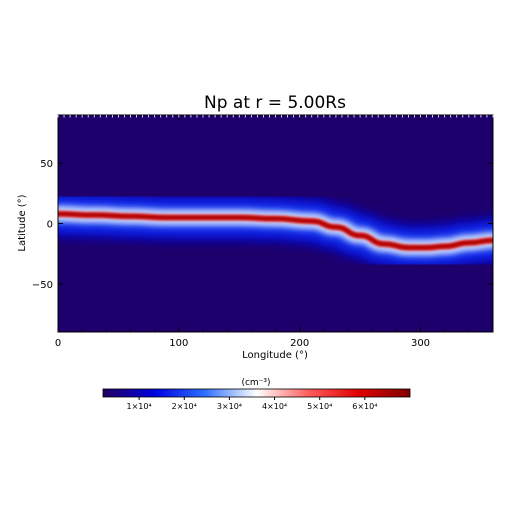 This screenshot has width=512, height=512. Describe the element at coordinates (255, 383) in the screenshot. I see `colorbar-unit-label: (cm⁻³)` at that location.